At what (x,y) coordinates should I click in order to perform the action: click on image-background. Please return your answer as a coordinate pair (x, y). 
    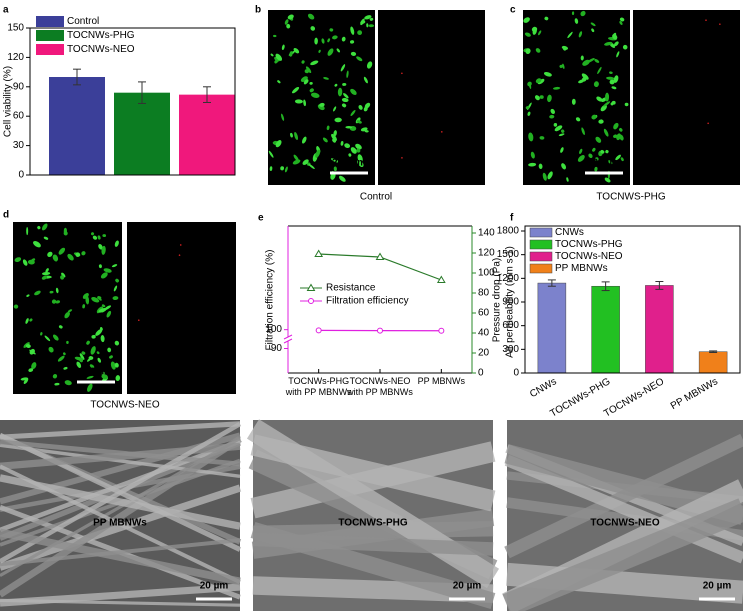
    Looking at the image, I should click on (686, 97).